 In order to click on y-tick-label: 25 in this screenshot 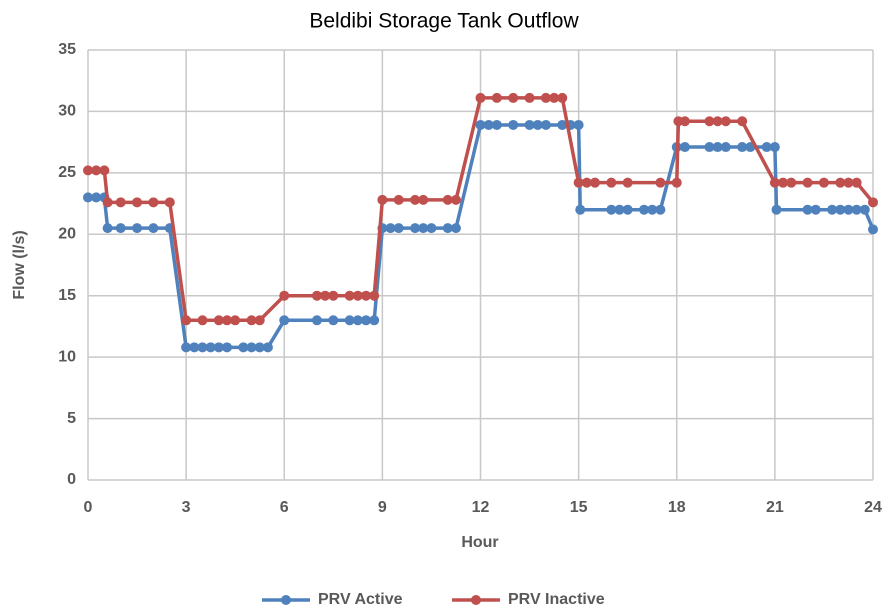, I will do `click(67, 172)`.